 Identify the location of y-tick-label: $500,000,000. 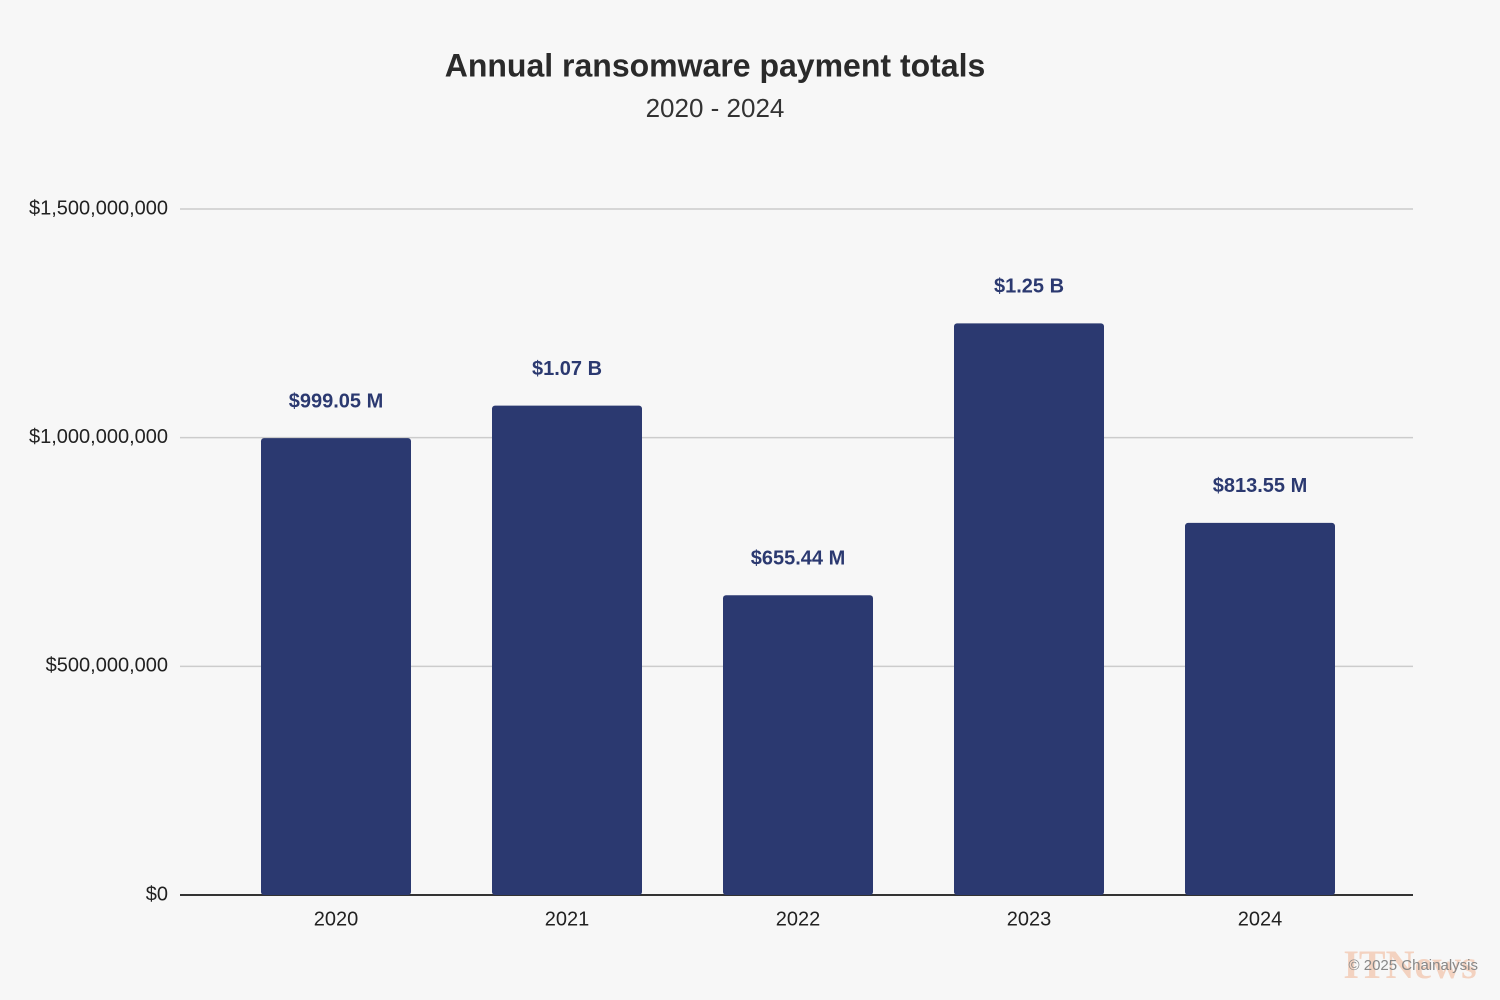
(107, 666).